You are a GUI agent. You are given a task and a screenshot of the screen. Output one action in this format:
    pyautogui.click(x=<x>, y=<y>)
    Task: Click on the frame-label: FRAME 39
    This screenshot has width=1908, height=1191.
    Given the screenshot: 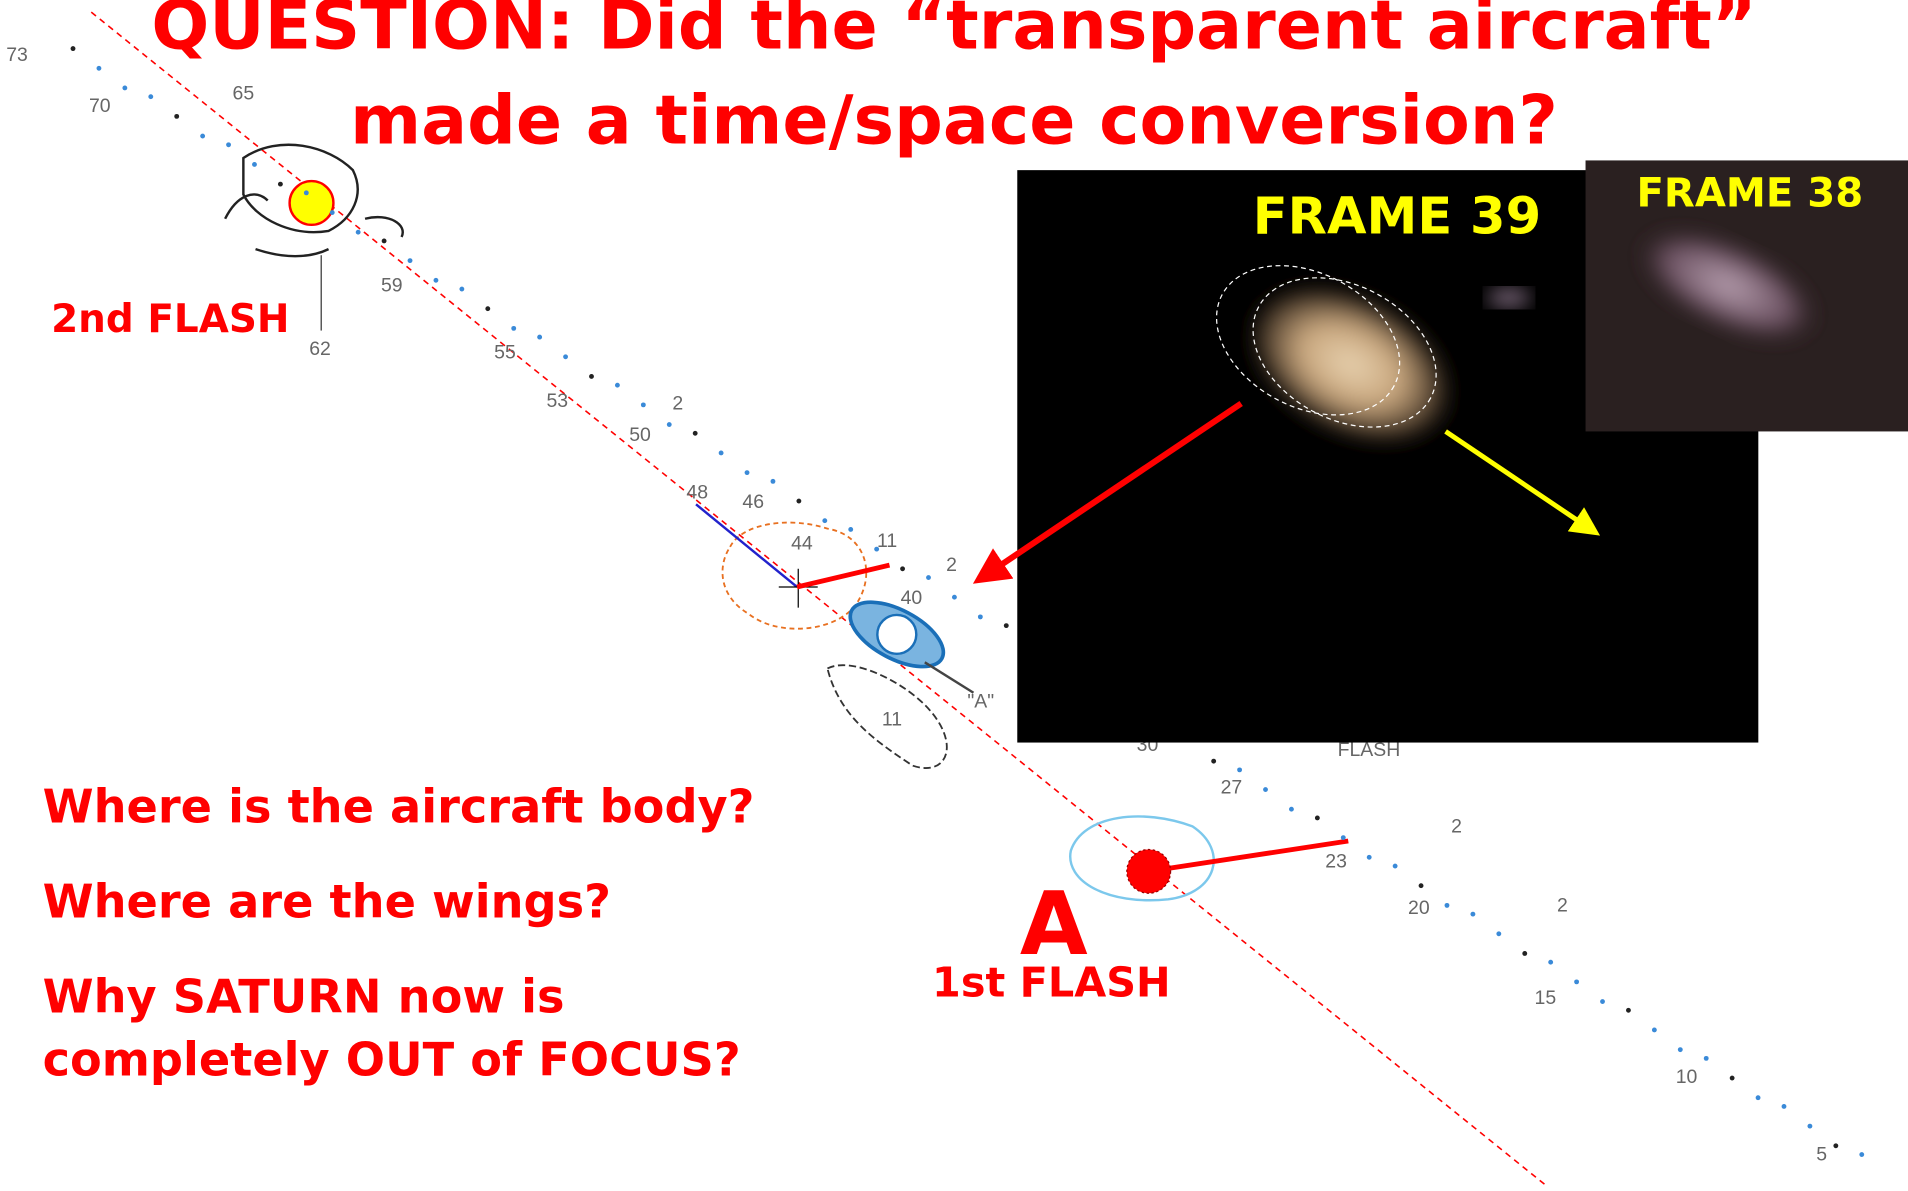 What is the action you would take?
    pyautogui.click(x=1397, y=216)
    